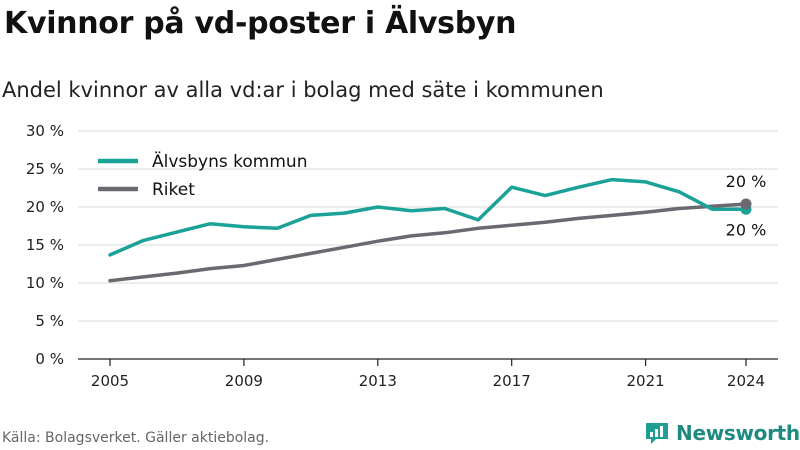 The height and width of the screenshot is (450, 800). Describe the element at coordinates (645, 381) in the screenshot. I see `x-tick-label: 2021` at that location.